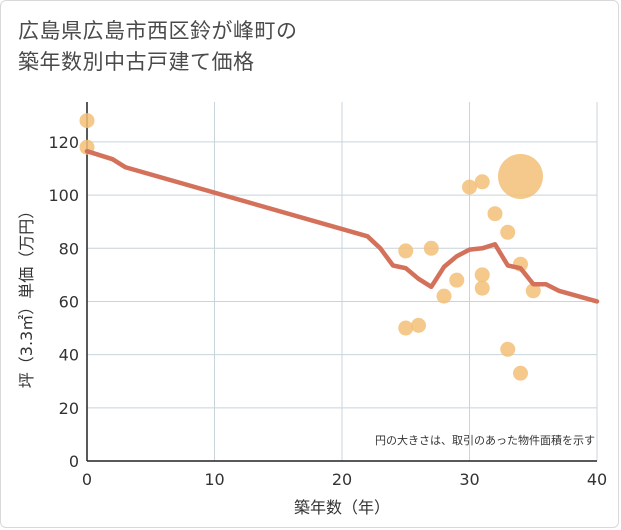 This screenshot has width=621, height=530. What do you see at coordinates (63, 195) in the screenshot?
I see `y-tick-label: 100` at bounding box center [63, 195].